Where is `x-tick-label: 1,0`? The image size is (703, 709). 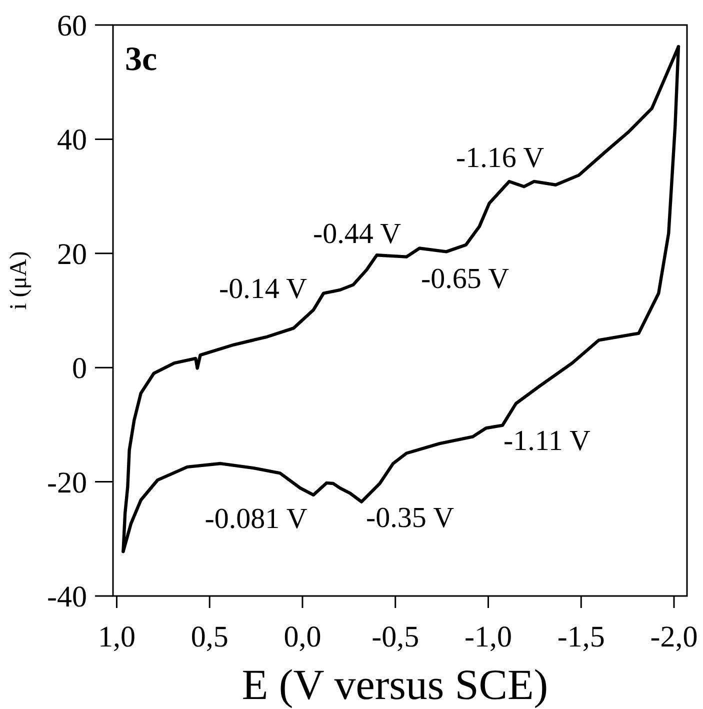 x-tick-label: 1,0 is located at coordinates (117, 637).